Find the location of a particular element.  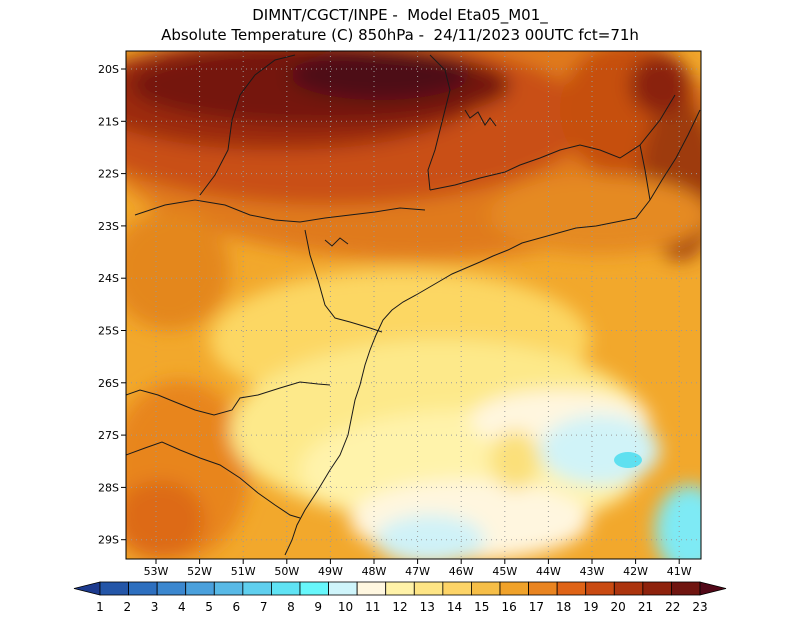

lat-label: 23S is located at coordinates (108, 226).